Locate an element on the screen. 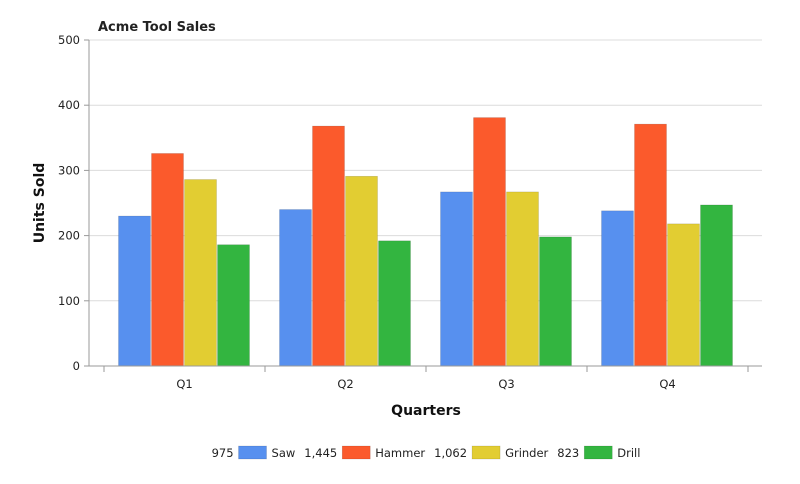  bar-saw-q1 is located at coordinates (134, 291).